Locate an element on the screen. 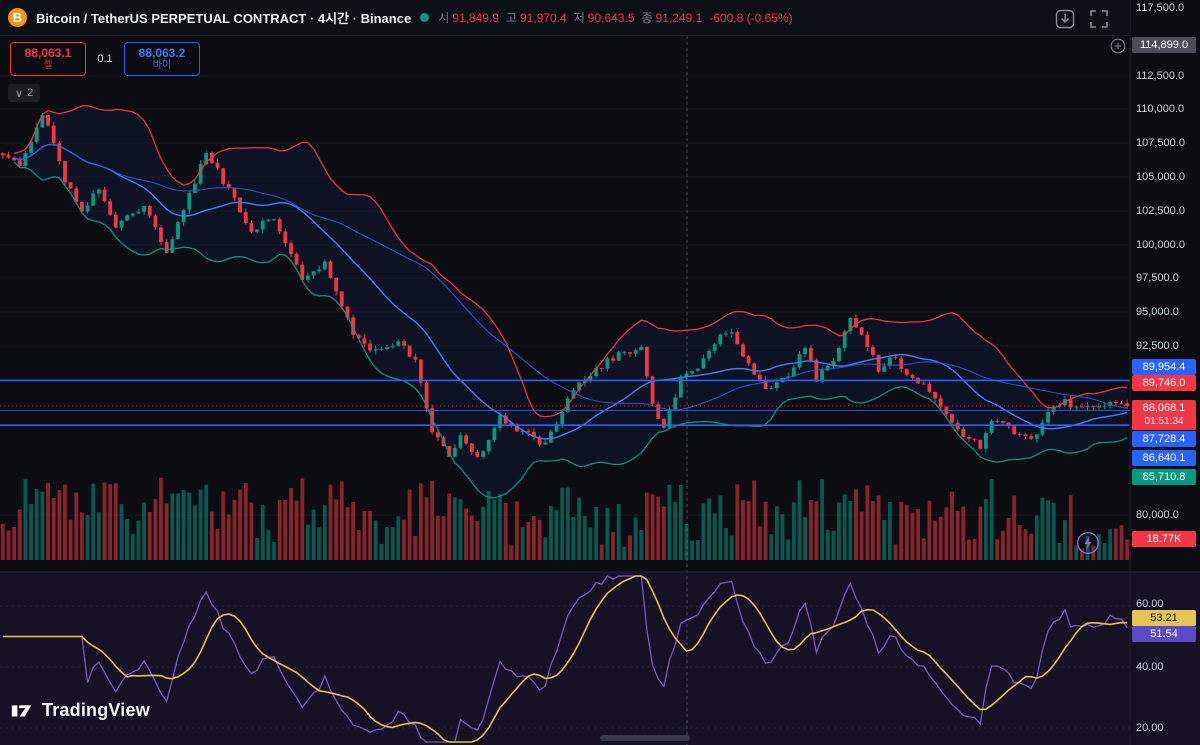 This screenshot has width=1200, height=745. axis-price-label: 117,500.0 is located at coordinates (1160, 8).